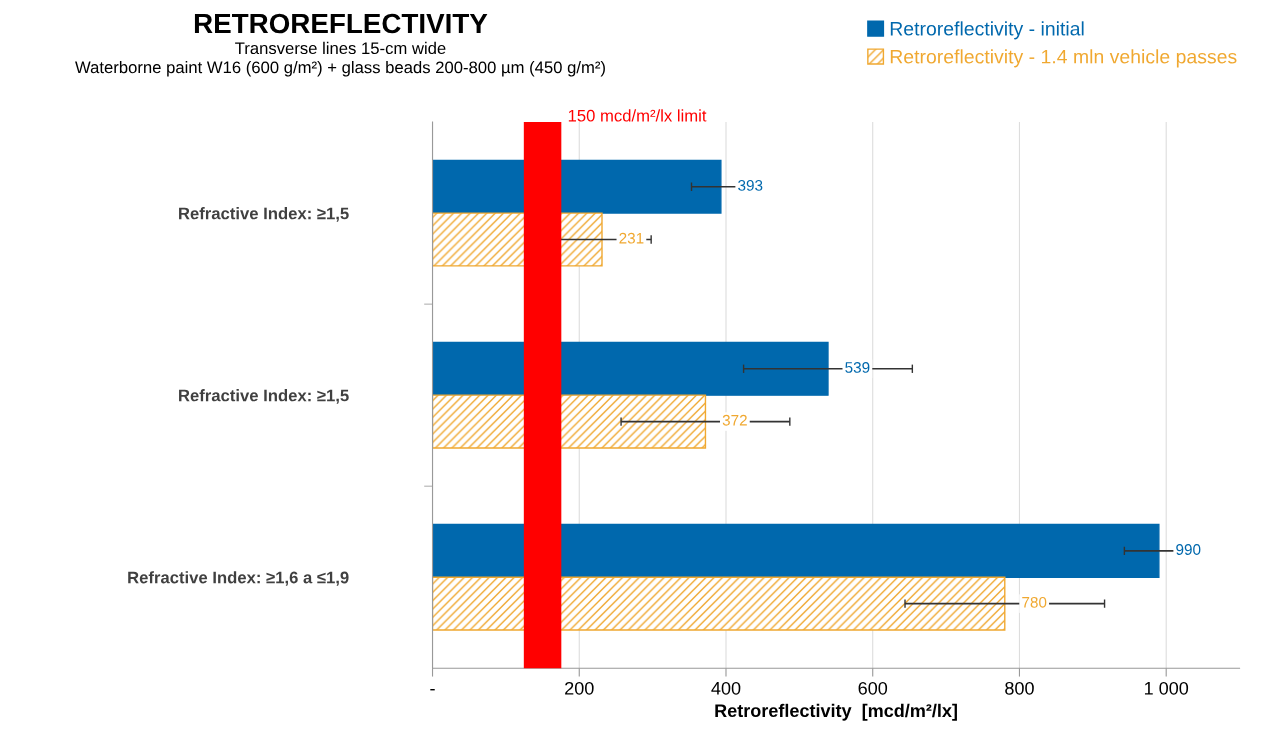  What do you see at coordinates (750, 185) in the screenshot?
I see `data-label: 393` at bounding box center [750, 185].